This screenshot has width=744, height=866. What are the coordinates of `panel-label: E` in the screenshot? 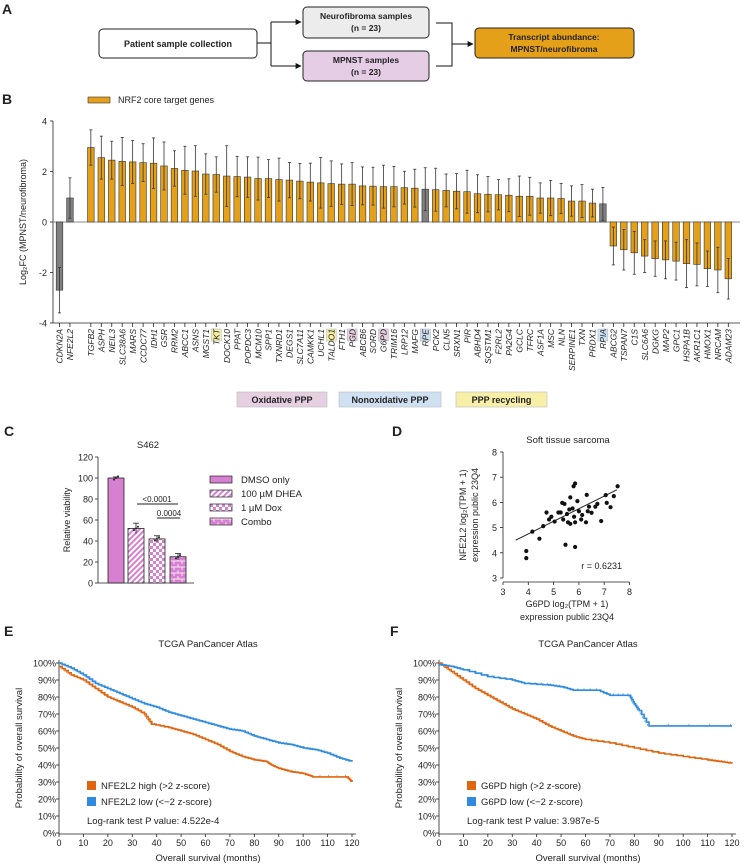 It's located at (8, 631).